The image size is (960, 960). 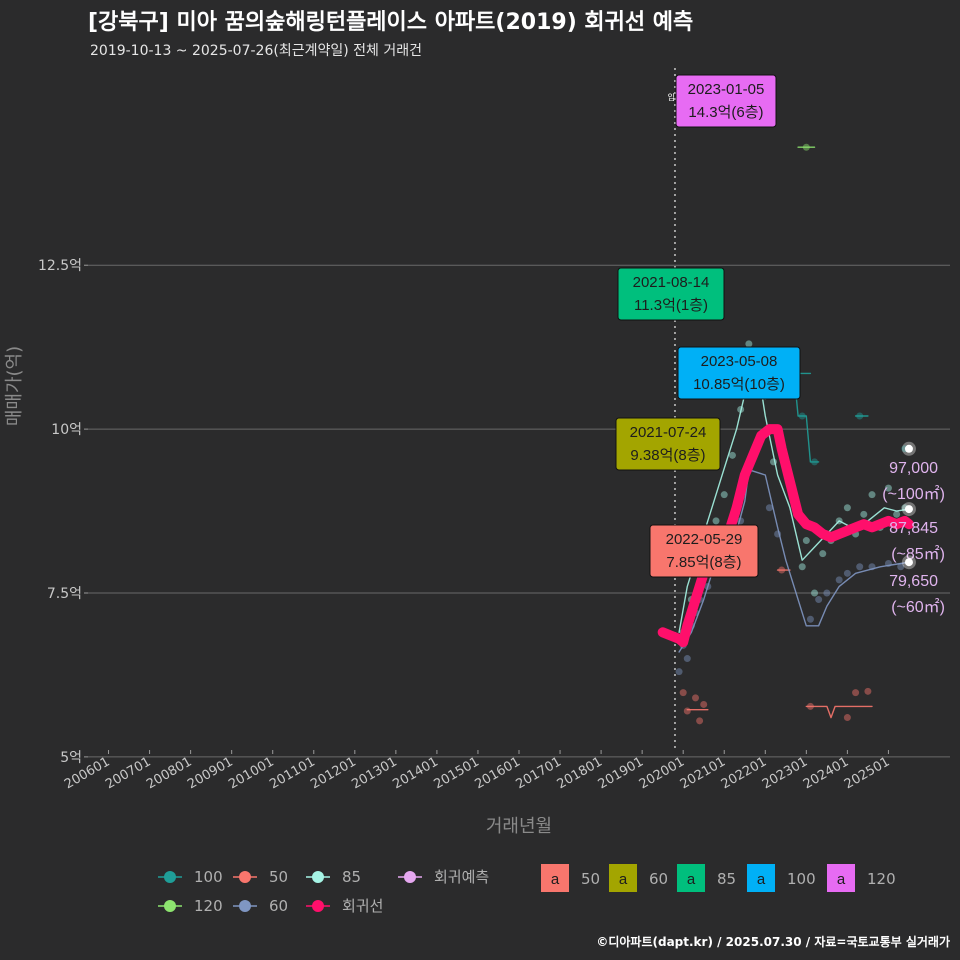 What do you see at coordinates (703, 773) in the screenshot?
I see `x-tick-label: 202101` at bounding box center [703, 773].